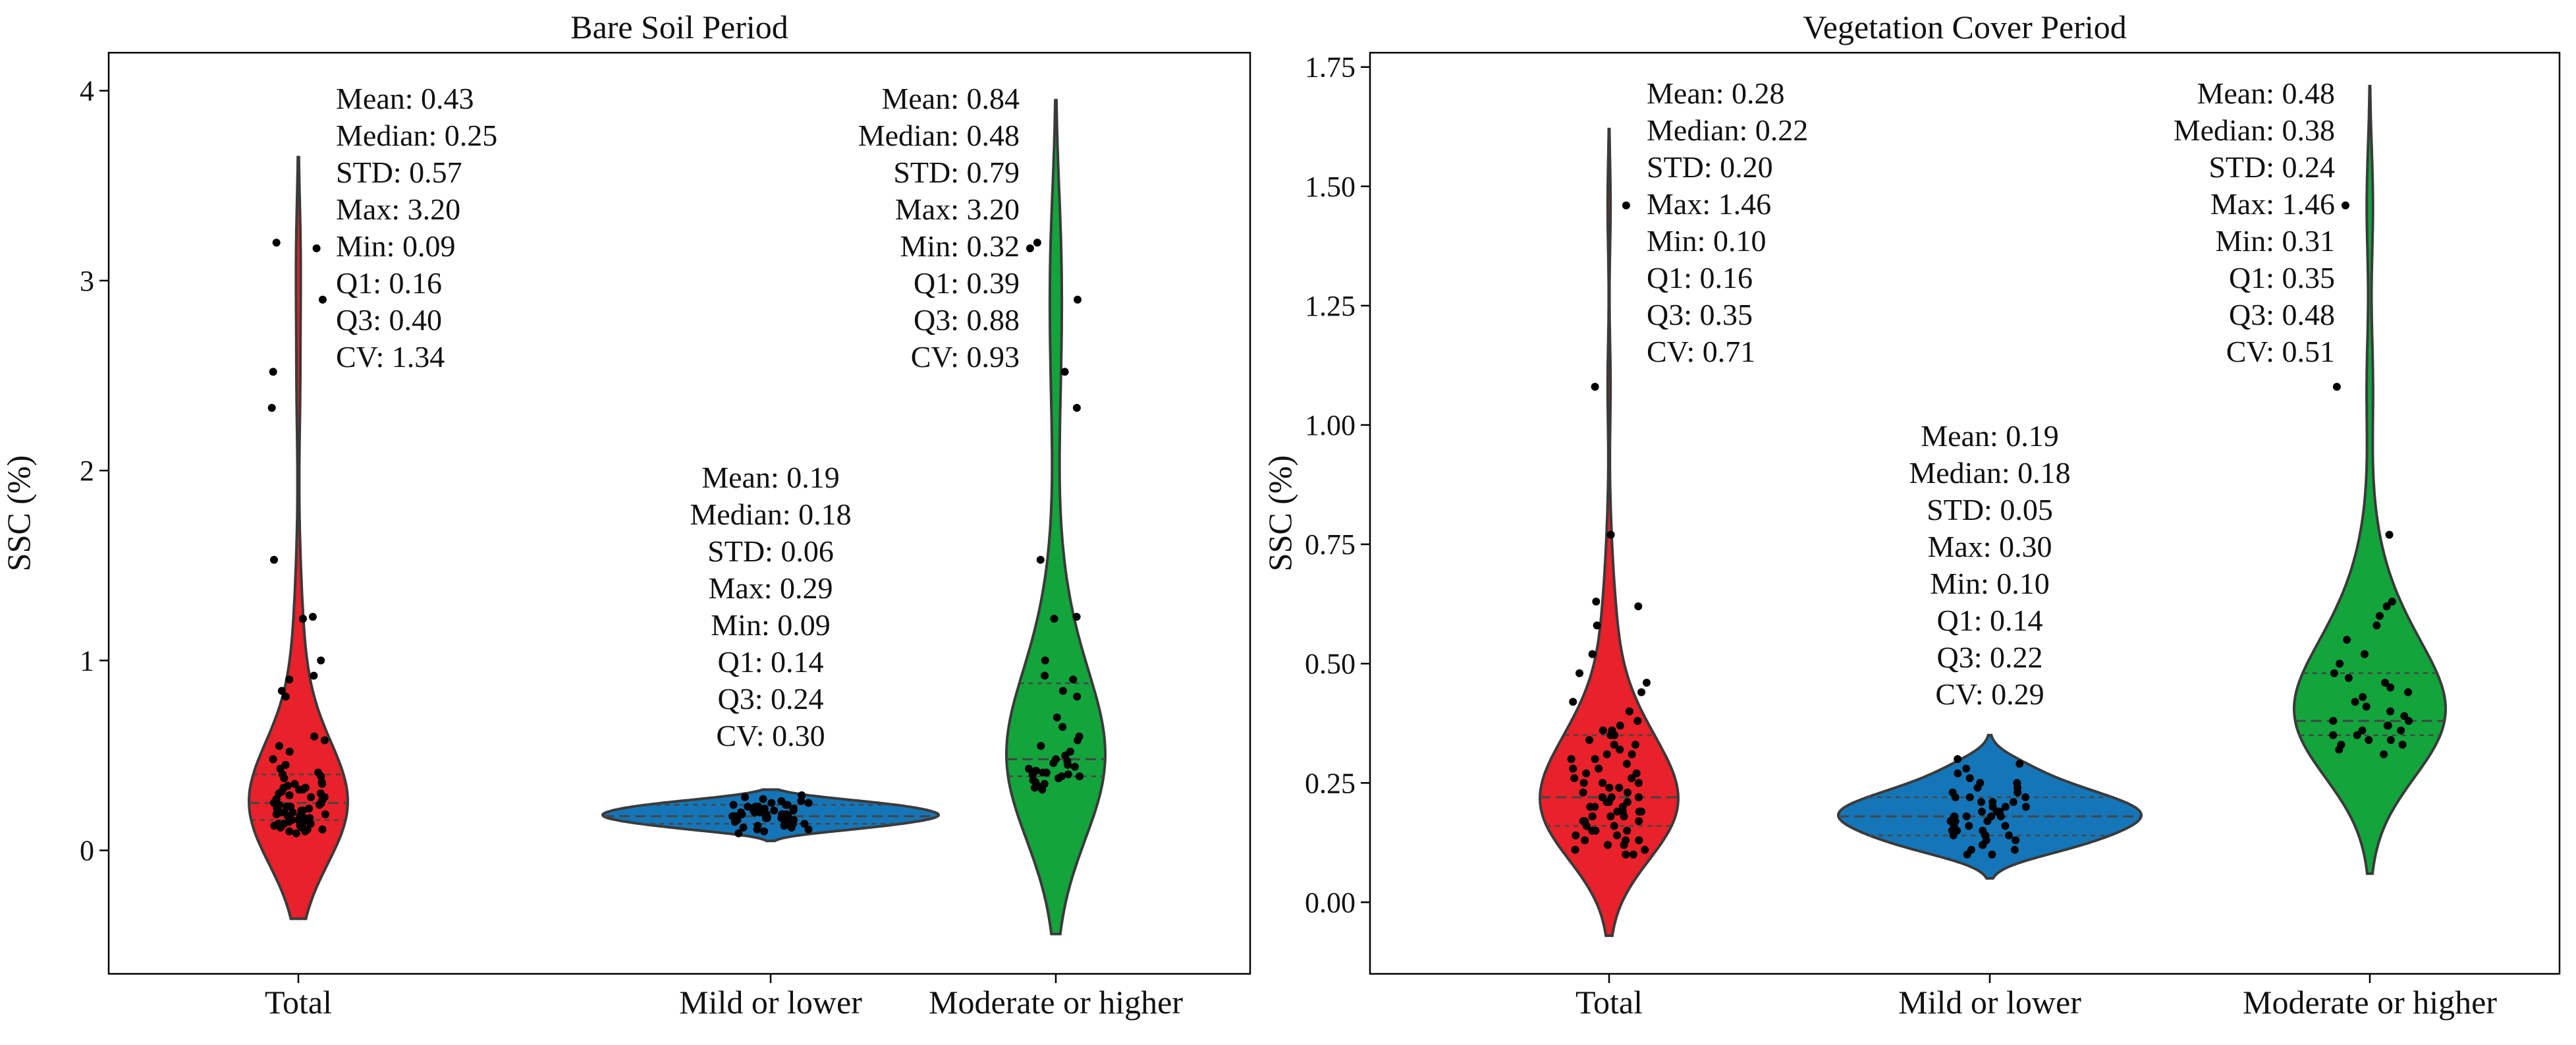 Image resolution: width=2576 pixels, height=1045 pixels. What do you see at coordinates (1990, 436) in the screenshot?
I see `stat-label: Mean: 0.19` at bounding box center [1990, 436].